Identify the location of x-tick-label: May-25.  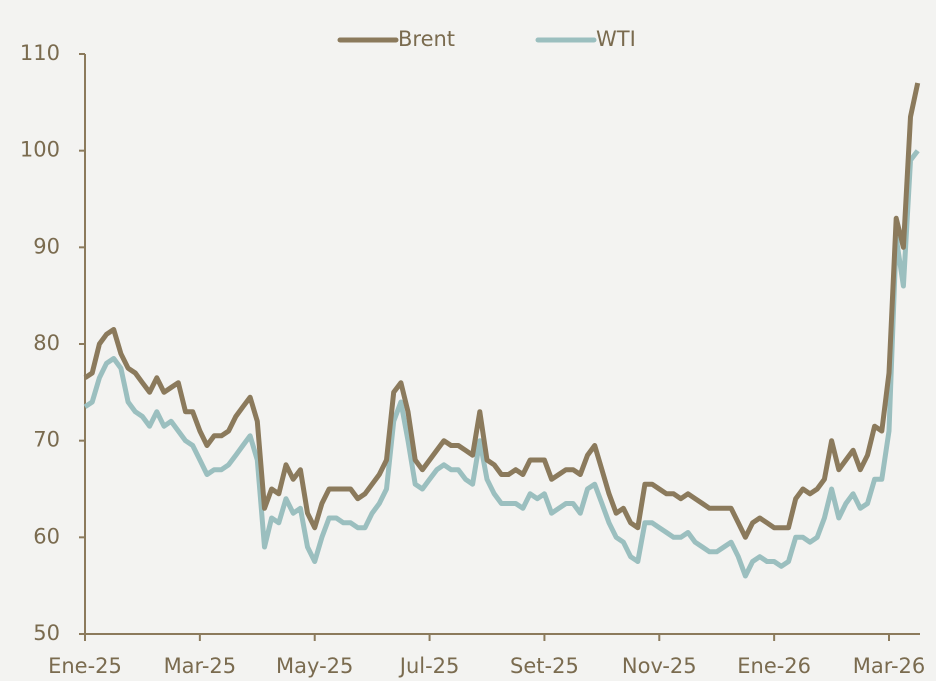
(314, 666).